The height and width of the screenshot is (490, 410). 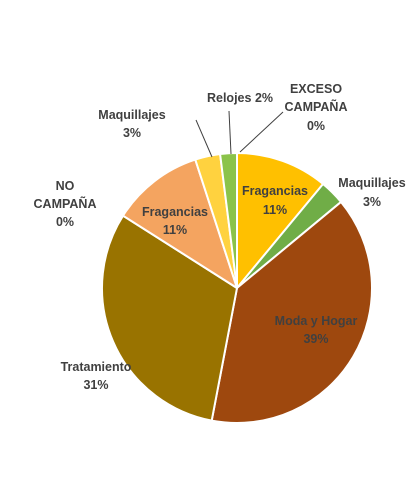 What do you see at coordinates (261, 132) in the screenshot?
I see `leader-line-exceso-campana` at bounding box center [261, 132].